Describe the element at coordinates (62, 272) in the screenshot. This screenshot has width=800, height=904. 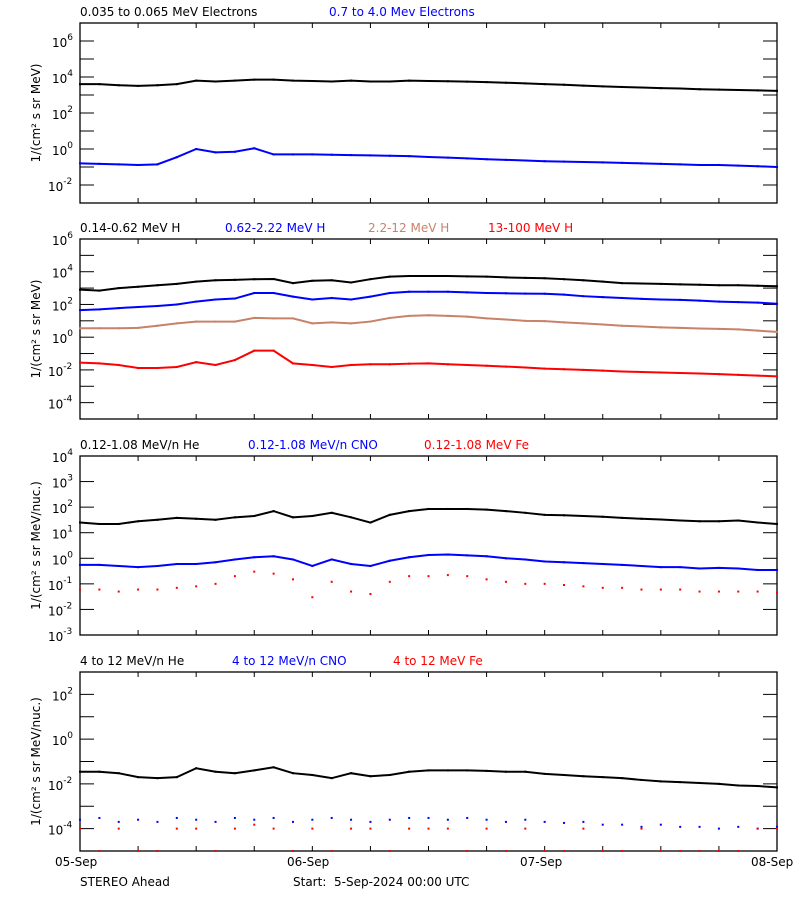
I see `y-tick-label: 10⁴` at that location.